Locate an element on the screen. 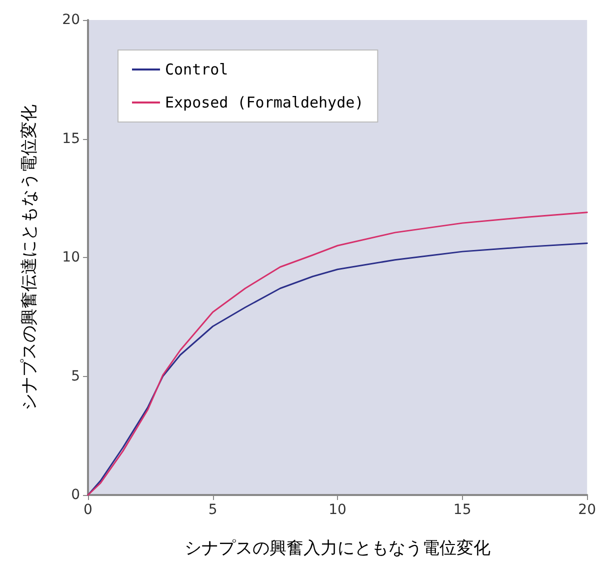  legend-label: Exposed (Formaldehyde) is located at coordinates (264, 103).